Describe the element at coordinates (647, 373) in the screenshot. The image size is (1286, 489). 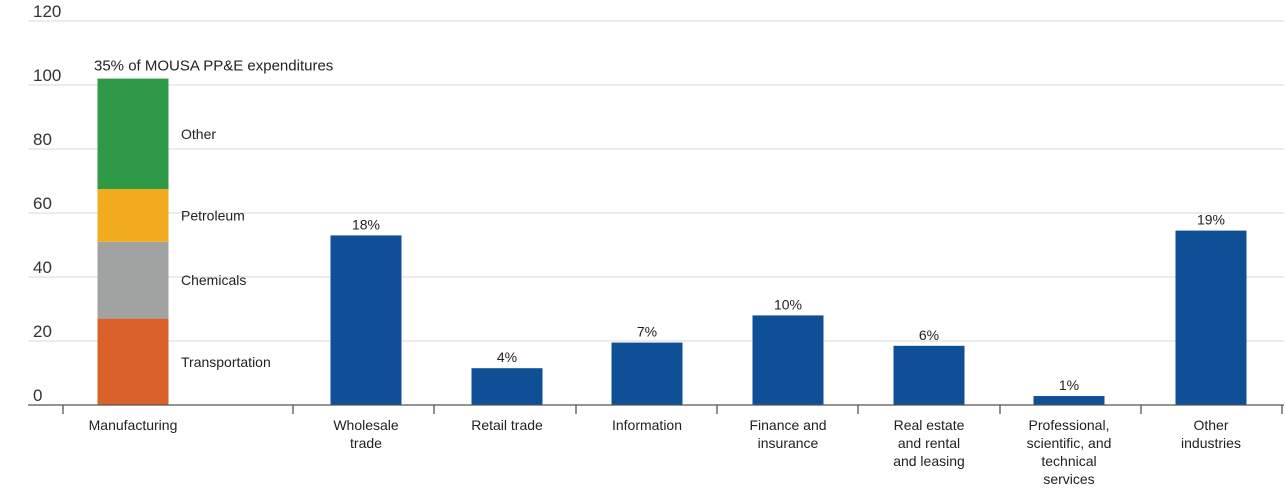
I see `bar-information` at that location.